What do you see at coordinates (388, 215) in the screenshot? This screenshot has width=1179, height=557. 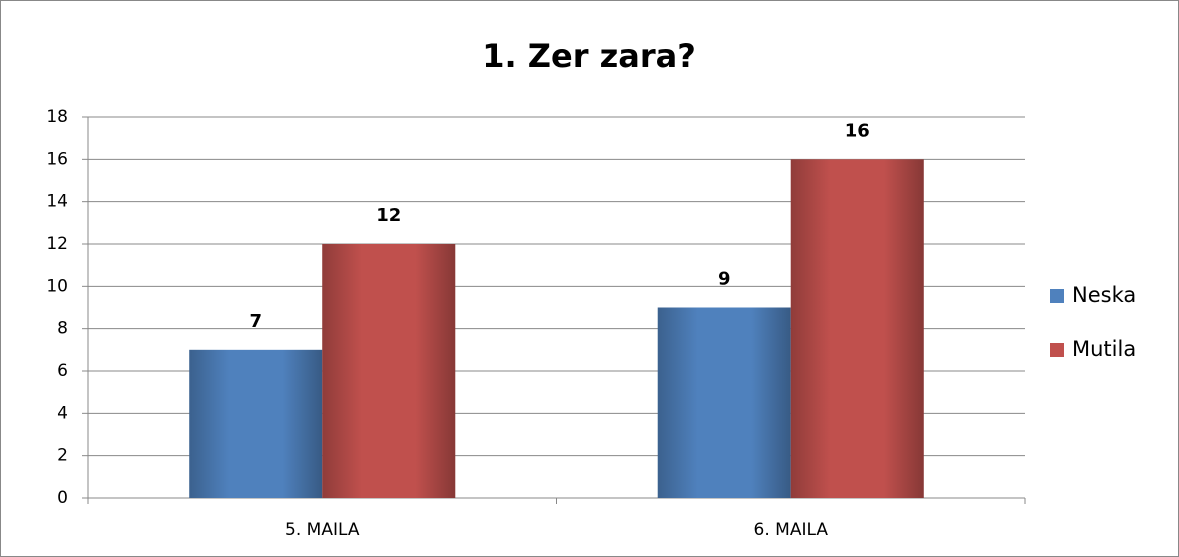 I see `data-label: 12` at bounding box center [388, 215].